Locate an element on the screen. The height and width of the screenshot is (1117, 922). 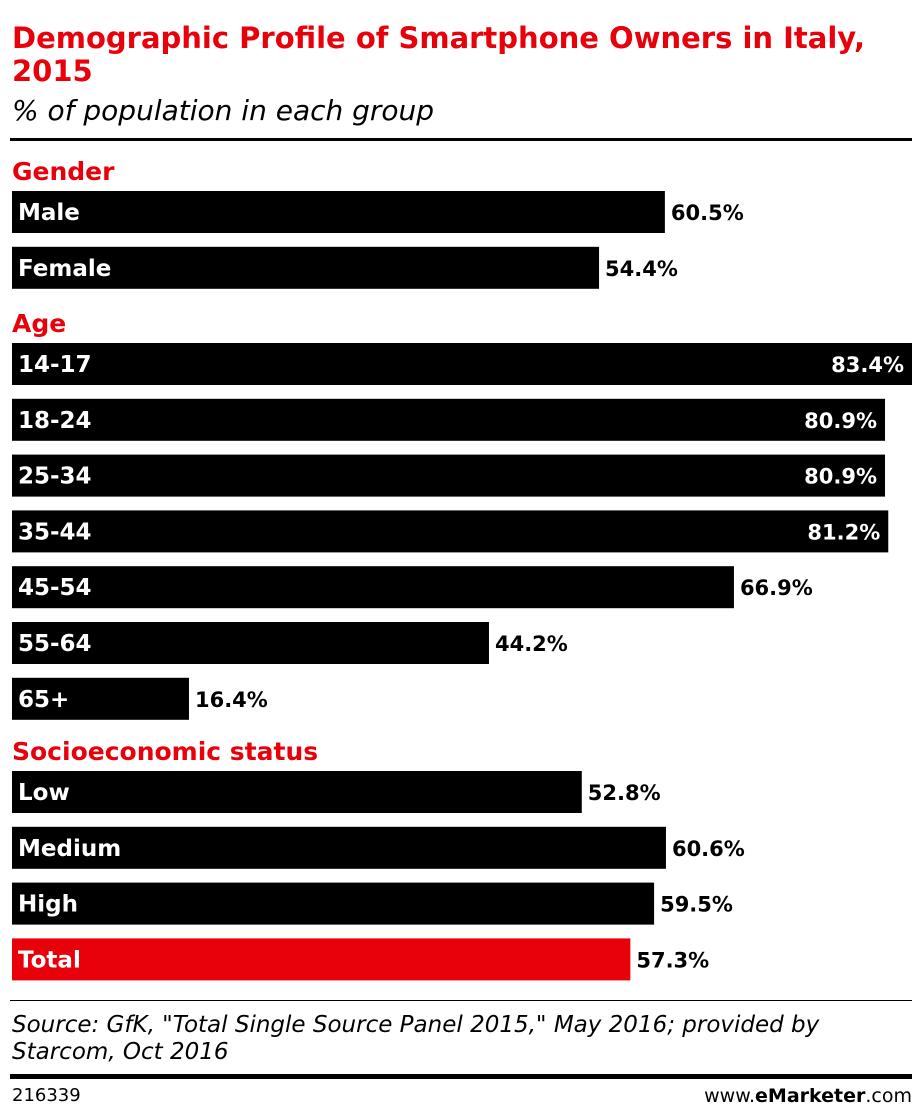
brand-link: www.eMarketer.com is located at coordinates (808, 1096).